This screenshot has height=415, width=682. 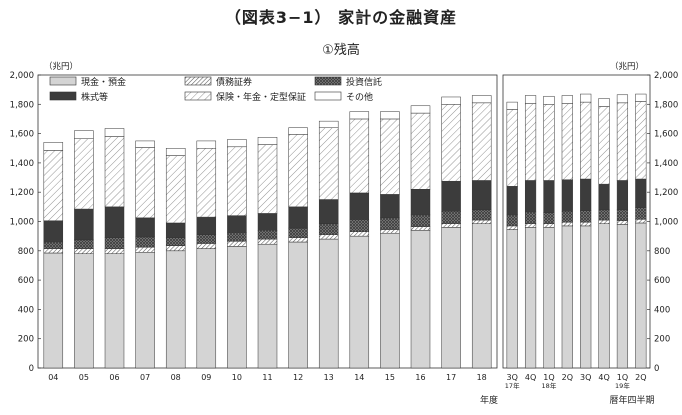 I want to click on x-tick-label: 16, so click(x=420, y=377).